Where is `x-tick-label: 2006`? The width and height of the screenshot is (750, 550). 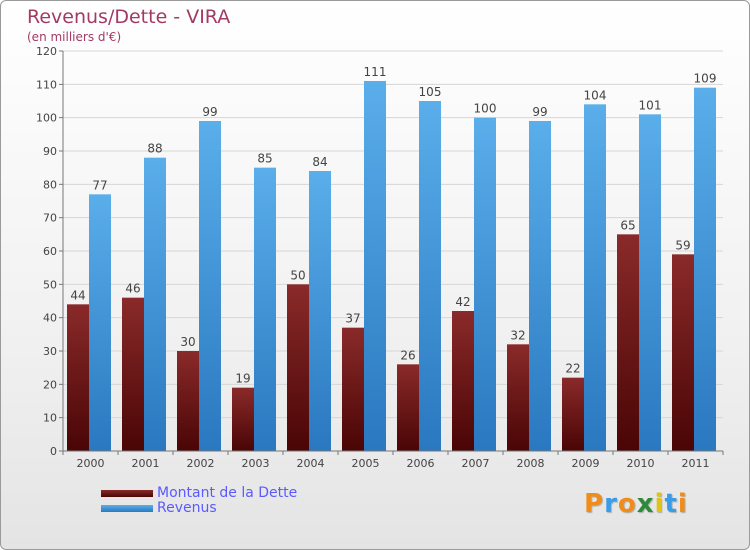 x-tick-label: 2006 is located at coordinates (421, 463).